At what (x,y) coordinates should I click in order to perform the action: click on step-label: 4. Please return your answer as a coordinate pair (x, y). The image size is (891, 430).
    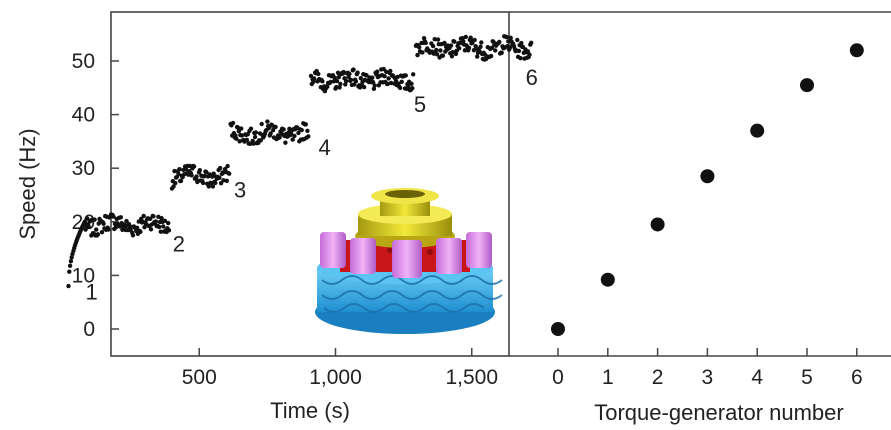
    Looking at the image, I should click on (324, 147).